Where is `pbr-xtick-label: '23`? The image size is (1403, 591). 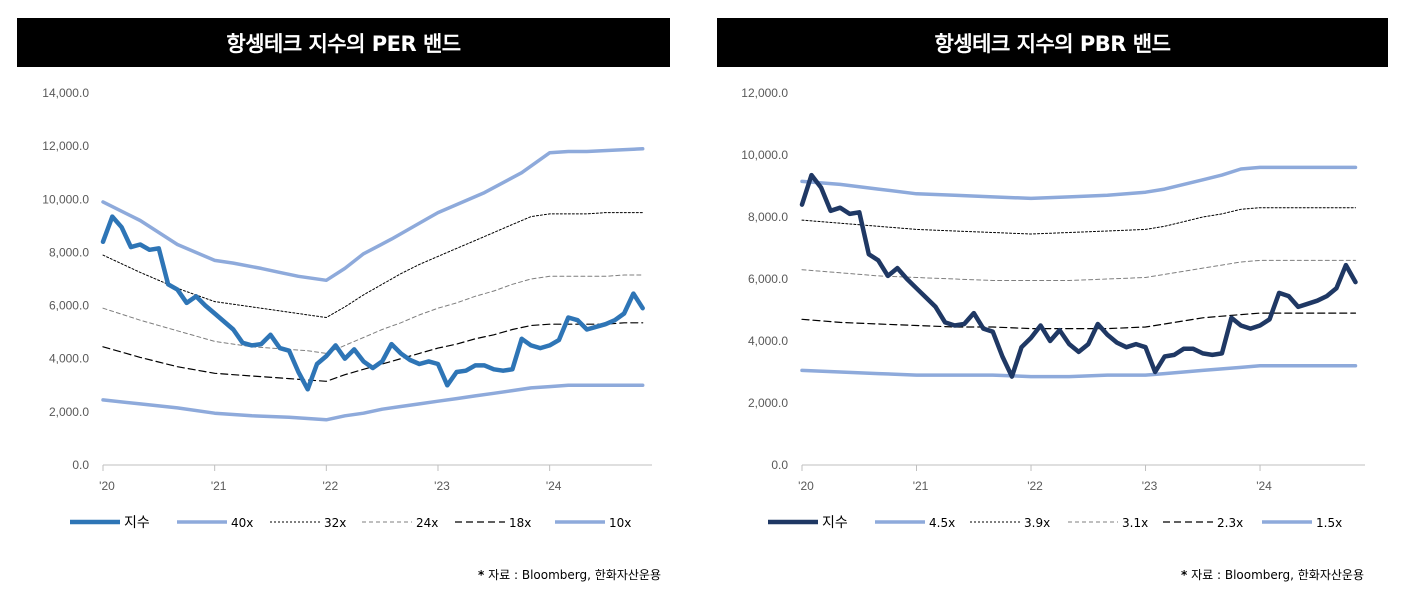
pbr-xtick-label: '23 is located at coordinates (1150, 486).